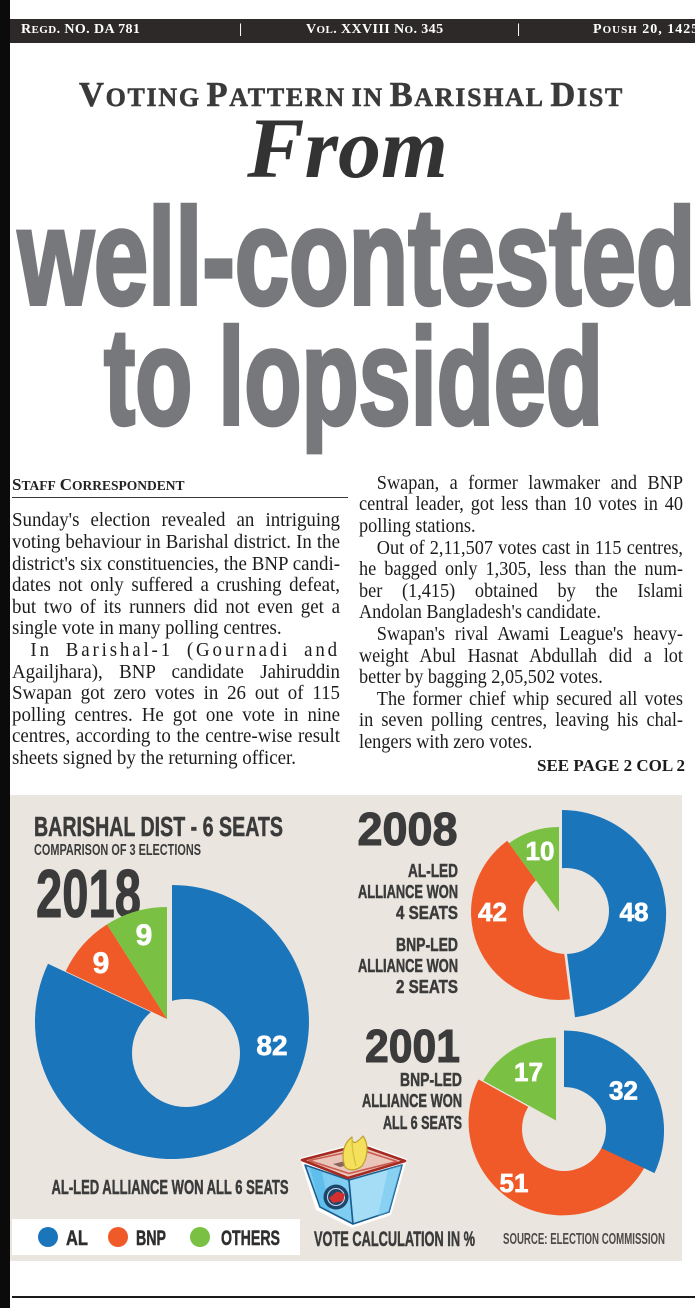 Image resolution: width=695 pixels, height=1313 pixels. I want to click on svg-text: BARISHAL DIST - 6 SEATS, so click(158, 826).